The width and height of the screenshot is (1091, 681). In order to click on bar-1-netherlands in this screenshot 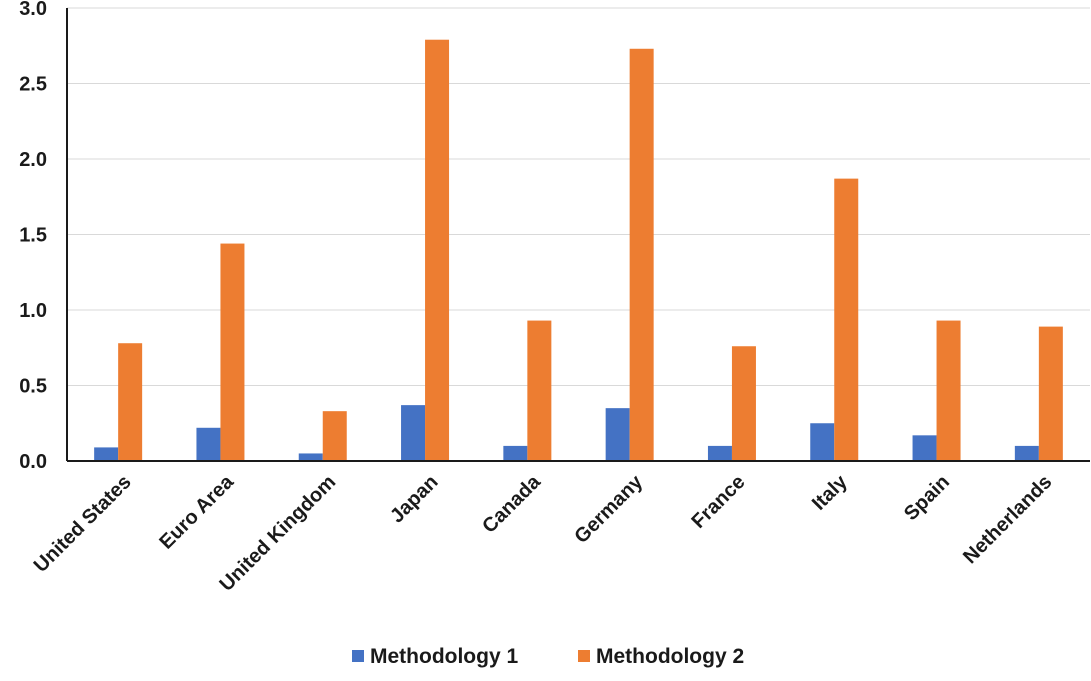, I will do `click(1026, 453)`.